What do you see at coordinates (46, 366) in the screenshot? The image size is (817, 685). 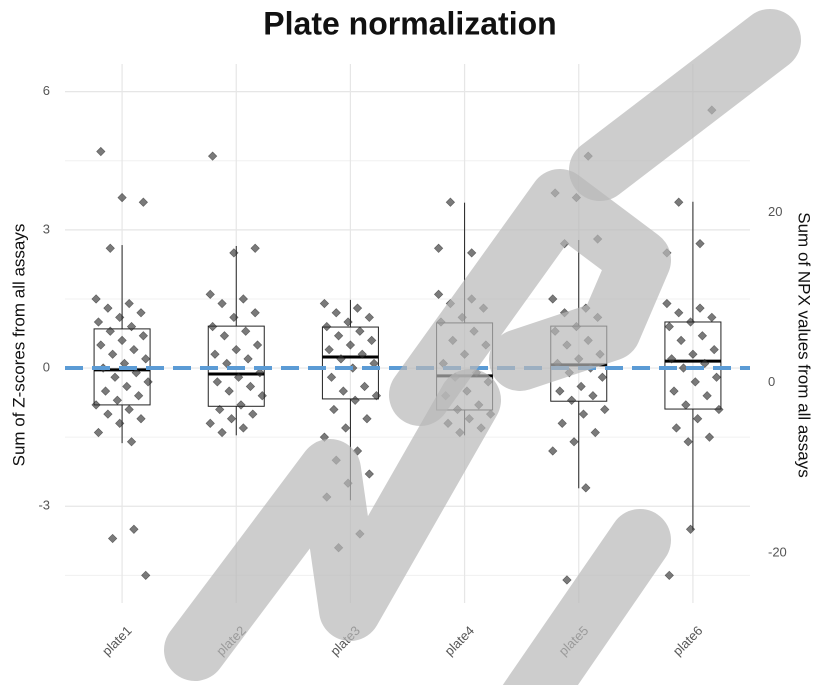 I see `y-tick-label: 0` at bounding box center [46, 366].